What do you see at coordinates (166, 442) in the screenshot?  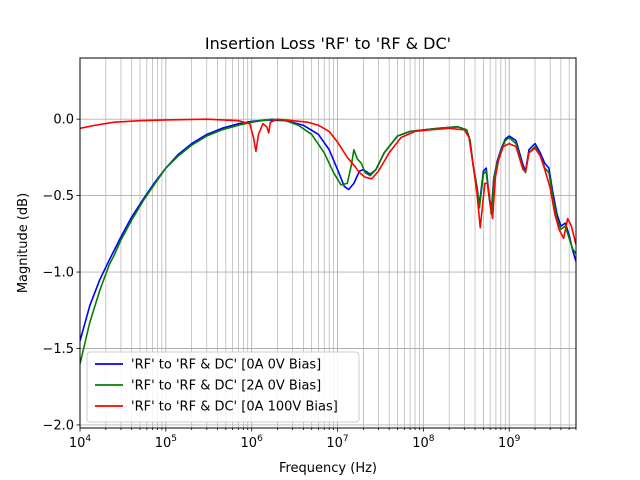 I see `x-tick-label: 105` at bounding box center [166, 442].